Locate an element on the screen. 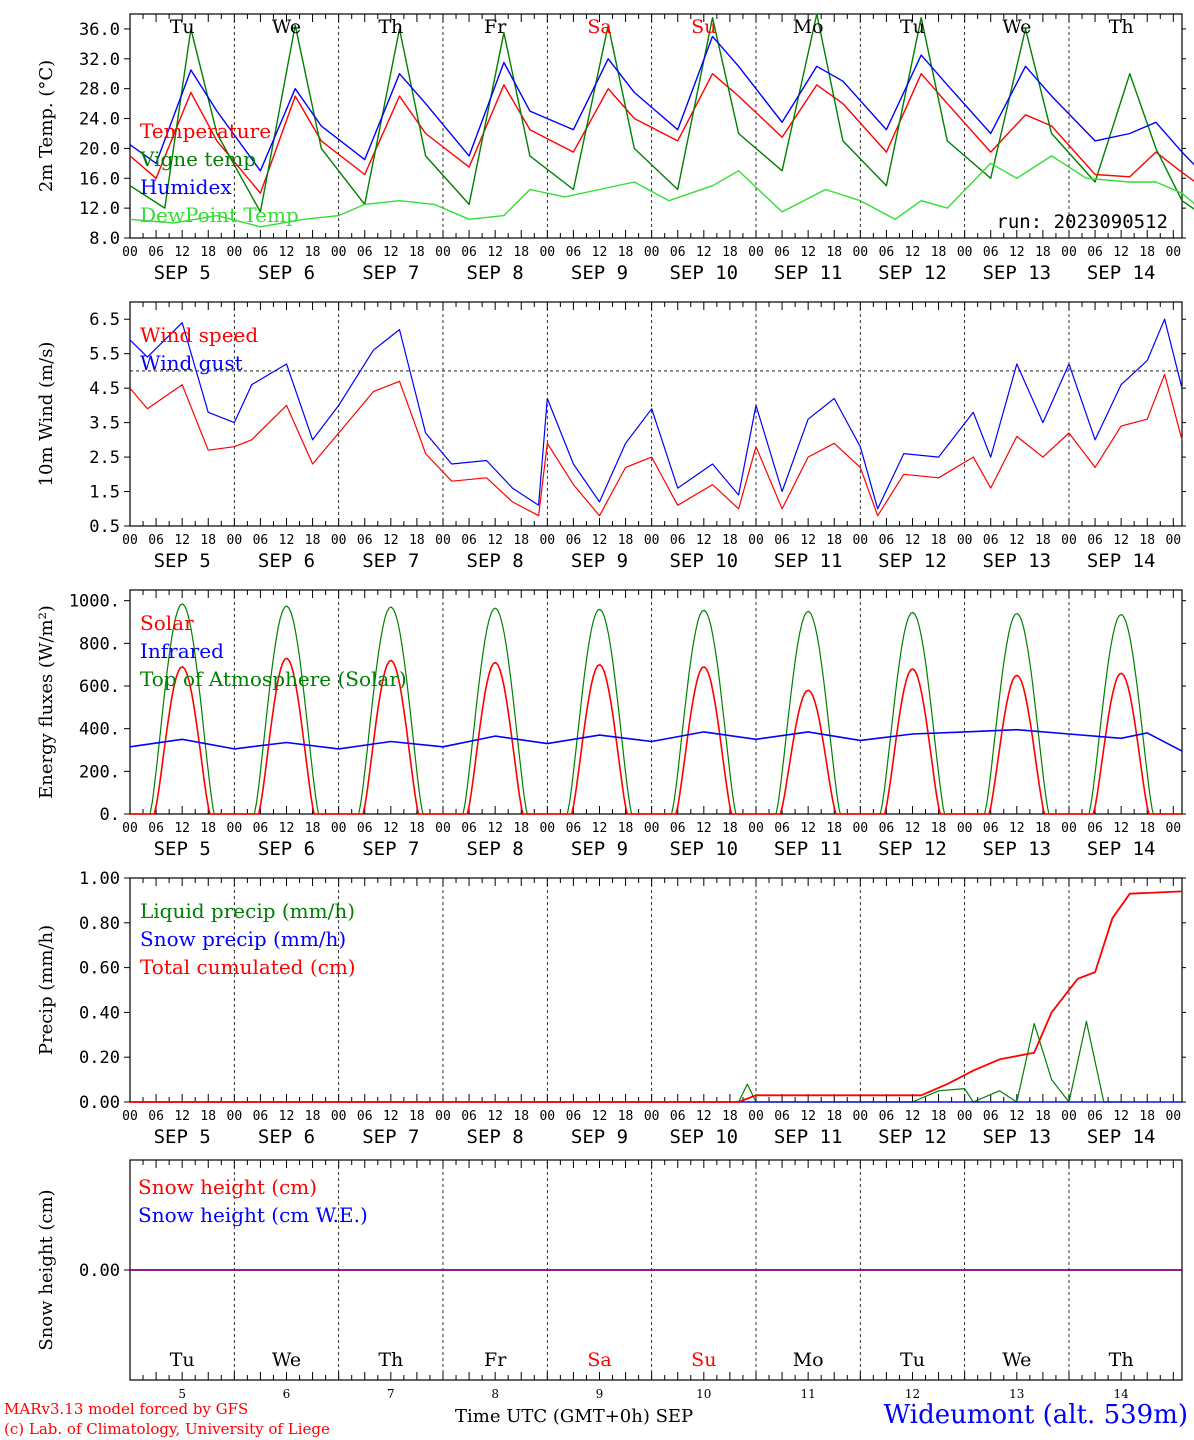 This screenshot has width=1194, height=1440. y-tick-label: 24.0 is located at coordinates (99, 120).